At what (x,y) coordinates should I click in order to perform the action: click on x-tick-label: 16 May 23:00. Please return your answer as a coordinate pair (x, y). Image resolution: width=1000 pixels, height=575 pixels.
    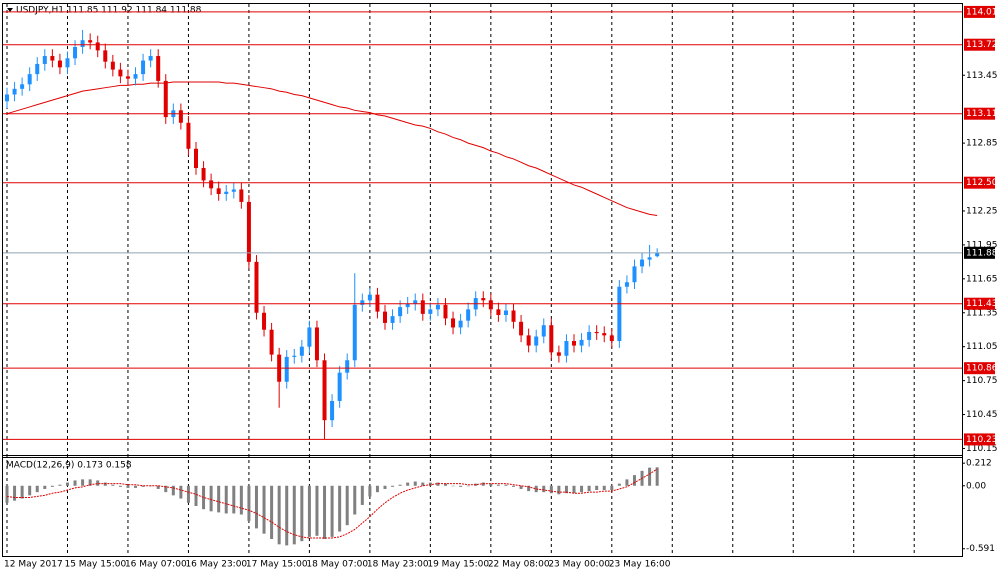
    Looking at the image, I should click on (216, 565).